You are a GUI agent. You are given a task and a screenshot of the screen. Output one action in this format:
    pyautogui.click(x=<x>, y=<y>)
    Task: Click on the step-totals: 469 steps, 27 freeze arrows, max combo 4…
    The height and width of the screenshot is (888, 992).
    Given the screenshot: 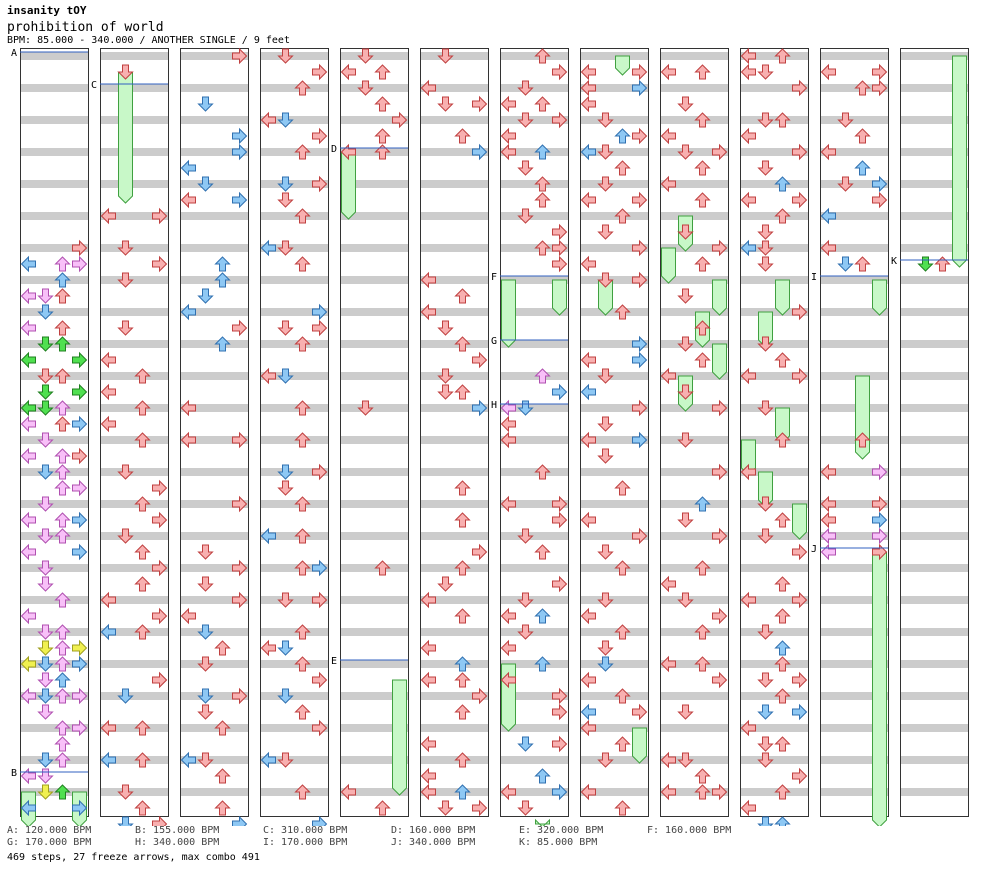 What is the action you would take?
    pyautogui.click(x=133, y=857)
    